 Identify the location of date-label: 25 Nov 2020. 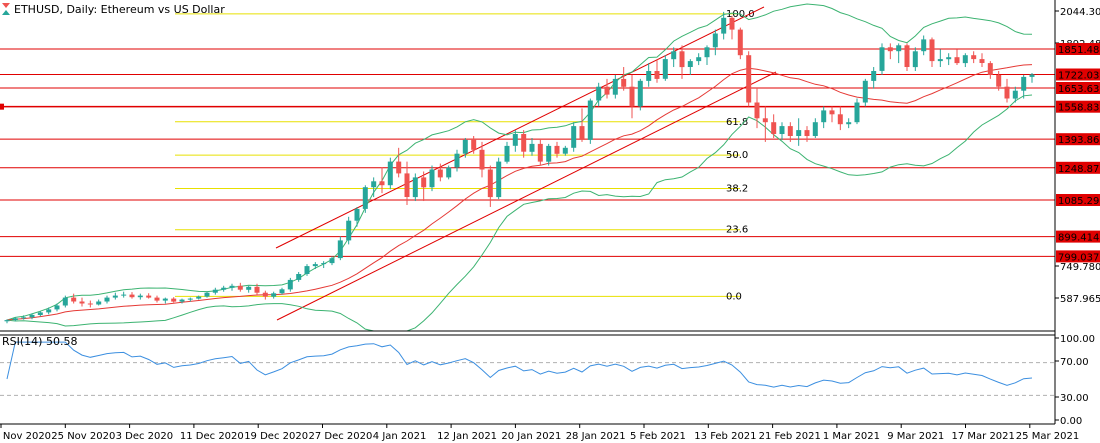
(83, 436).